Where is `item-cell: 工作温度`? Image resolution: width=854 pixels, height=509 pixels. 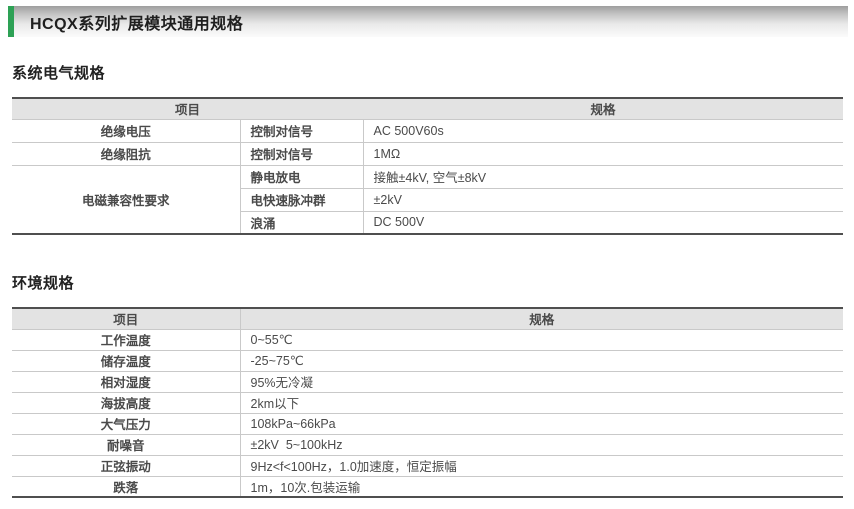
item-cell: 工作温度 is located at coordinates (126, 339).